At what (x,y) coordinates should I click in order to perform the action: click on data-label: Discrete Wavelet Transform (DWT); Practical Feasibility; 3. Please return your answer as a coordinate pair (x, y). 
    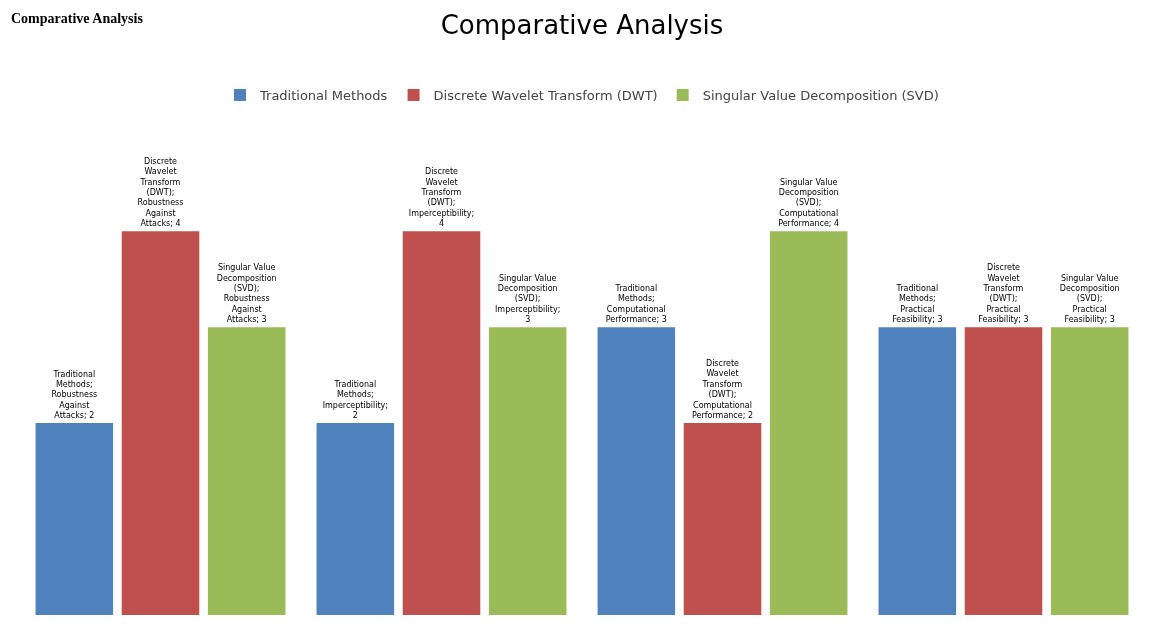
    Looking at the image, I should click on (1003, 294).